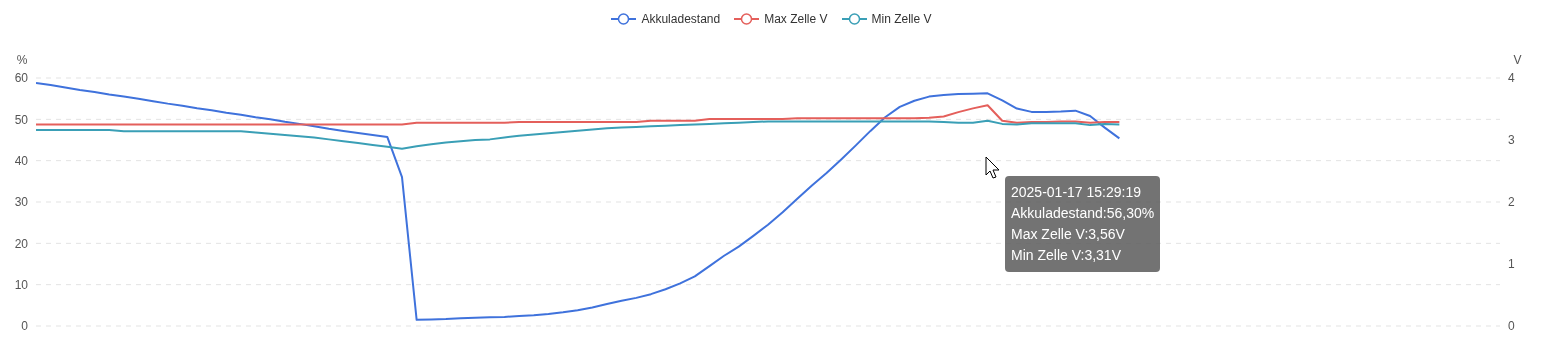 The image size is (1543, 344). I want to click on y2-axis-title: V, so click(1517, 60).